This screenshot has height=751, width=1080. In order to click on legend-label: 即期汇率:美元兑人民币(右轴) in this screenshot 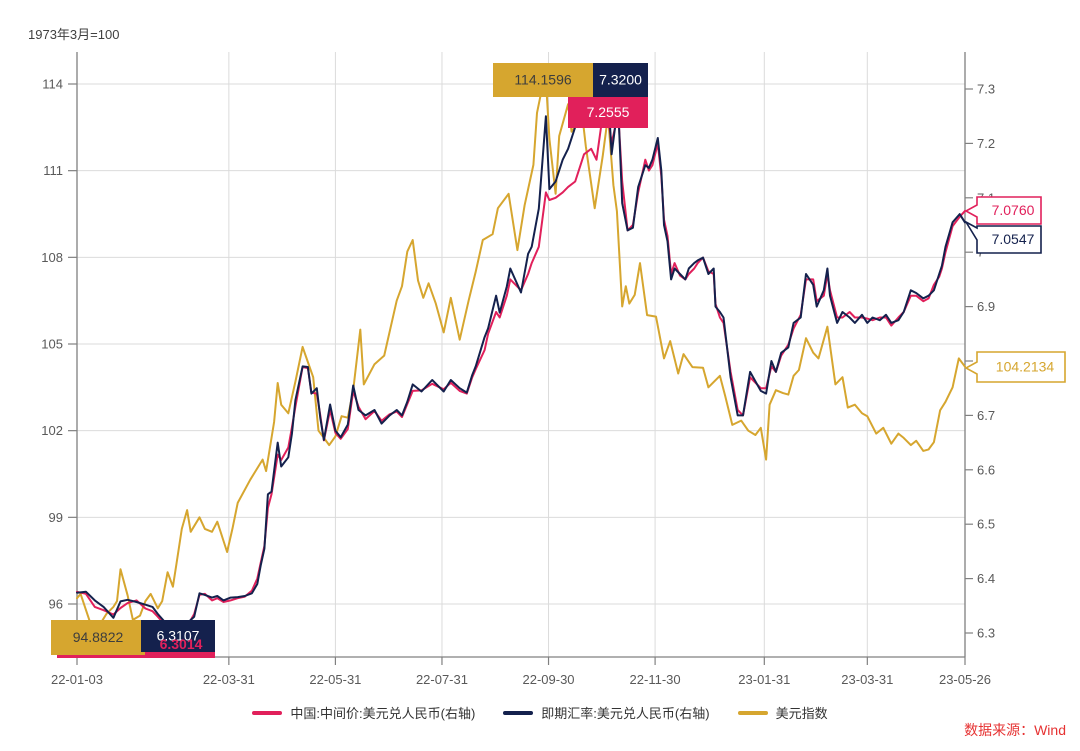, I will do `click(625, 713)`.